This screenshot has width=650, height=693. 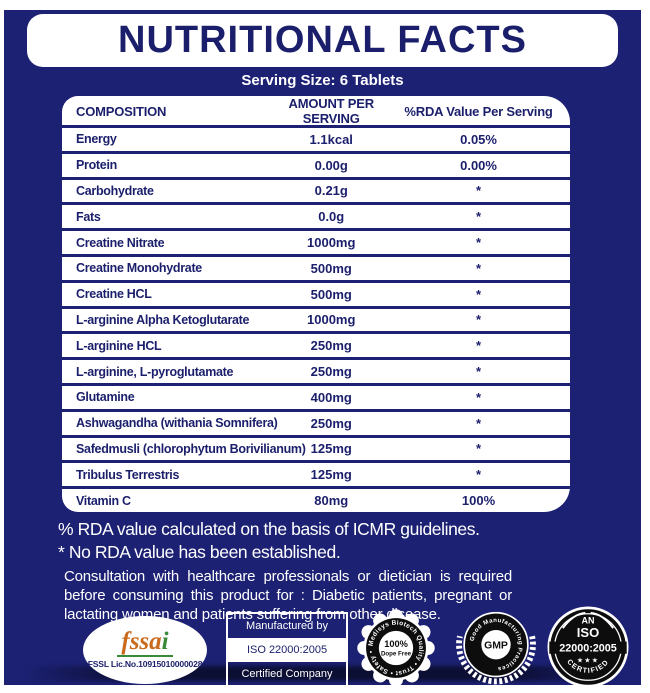 I want to click on table-row: Creatine Nitrate 1000mg *, so click(x=316, y=241).